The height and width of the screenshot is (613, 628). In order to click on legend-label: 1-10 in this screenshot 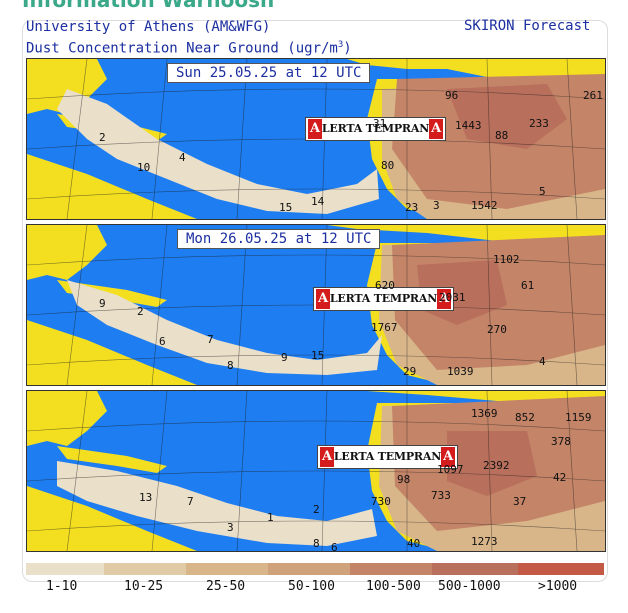, I will do `click(62, 586)`.